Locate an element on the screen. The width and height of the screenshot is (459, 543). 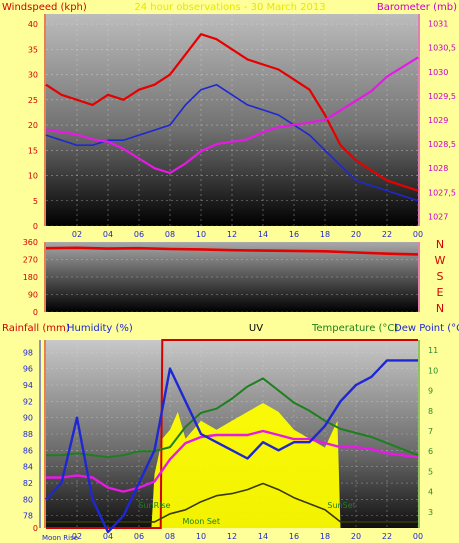
chart1-xtick: 22 is located at coordinates (387, 234).